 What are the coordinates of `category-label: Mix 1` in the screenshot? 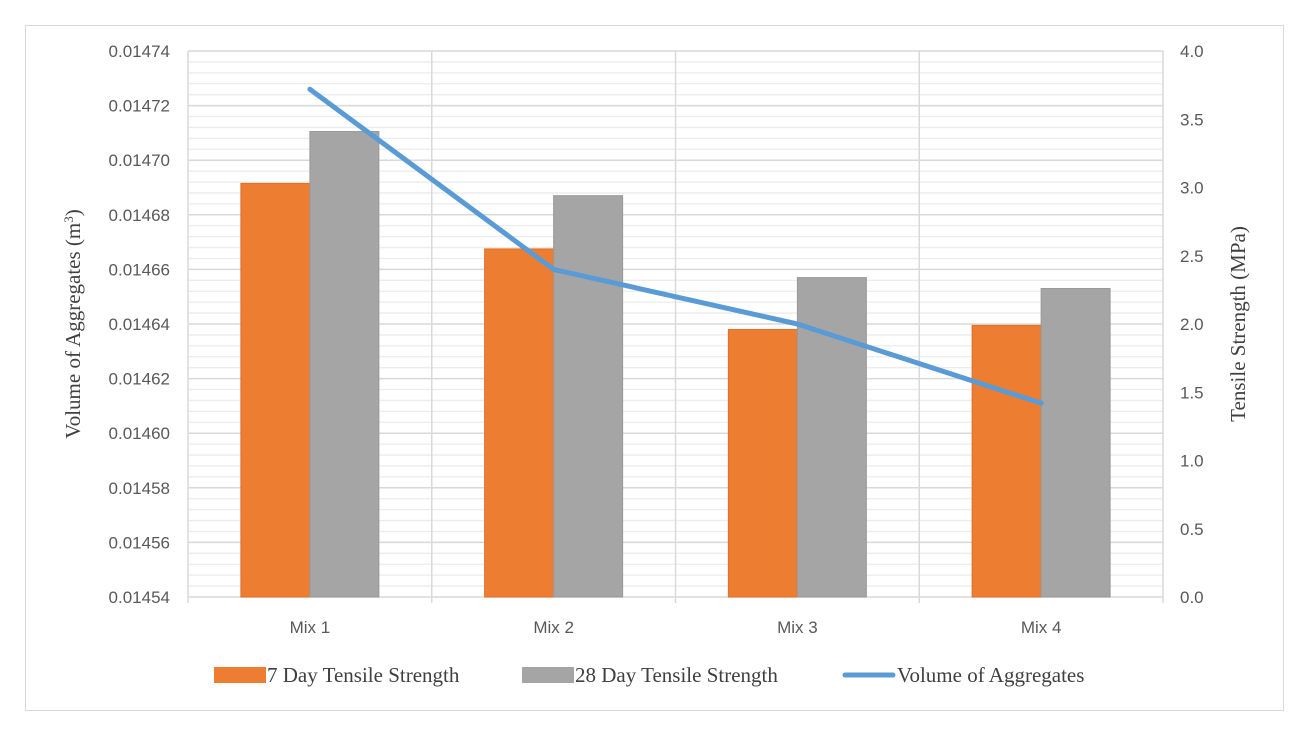 It's located at (310, 627).